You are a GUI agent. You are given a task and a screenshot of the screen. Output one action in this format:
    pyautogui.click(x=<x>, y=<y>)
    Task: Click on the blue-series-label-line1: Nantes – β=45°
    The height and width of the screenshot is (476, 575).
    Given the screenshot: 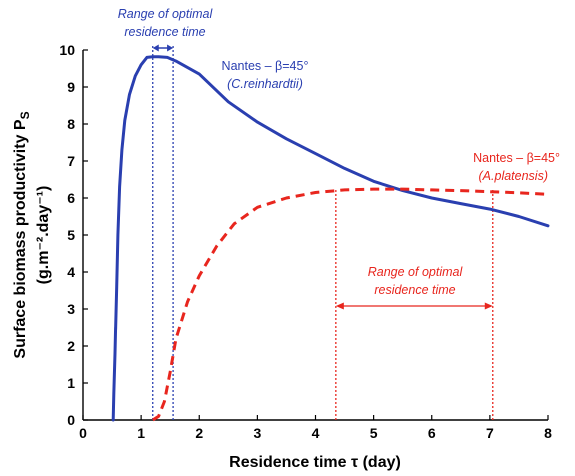 What is the action you would take?
    pyautogui.click(x=265, y=66)
    